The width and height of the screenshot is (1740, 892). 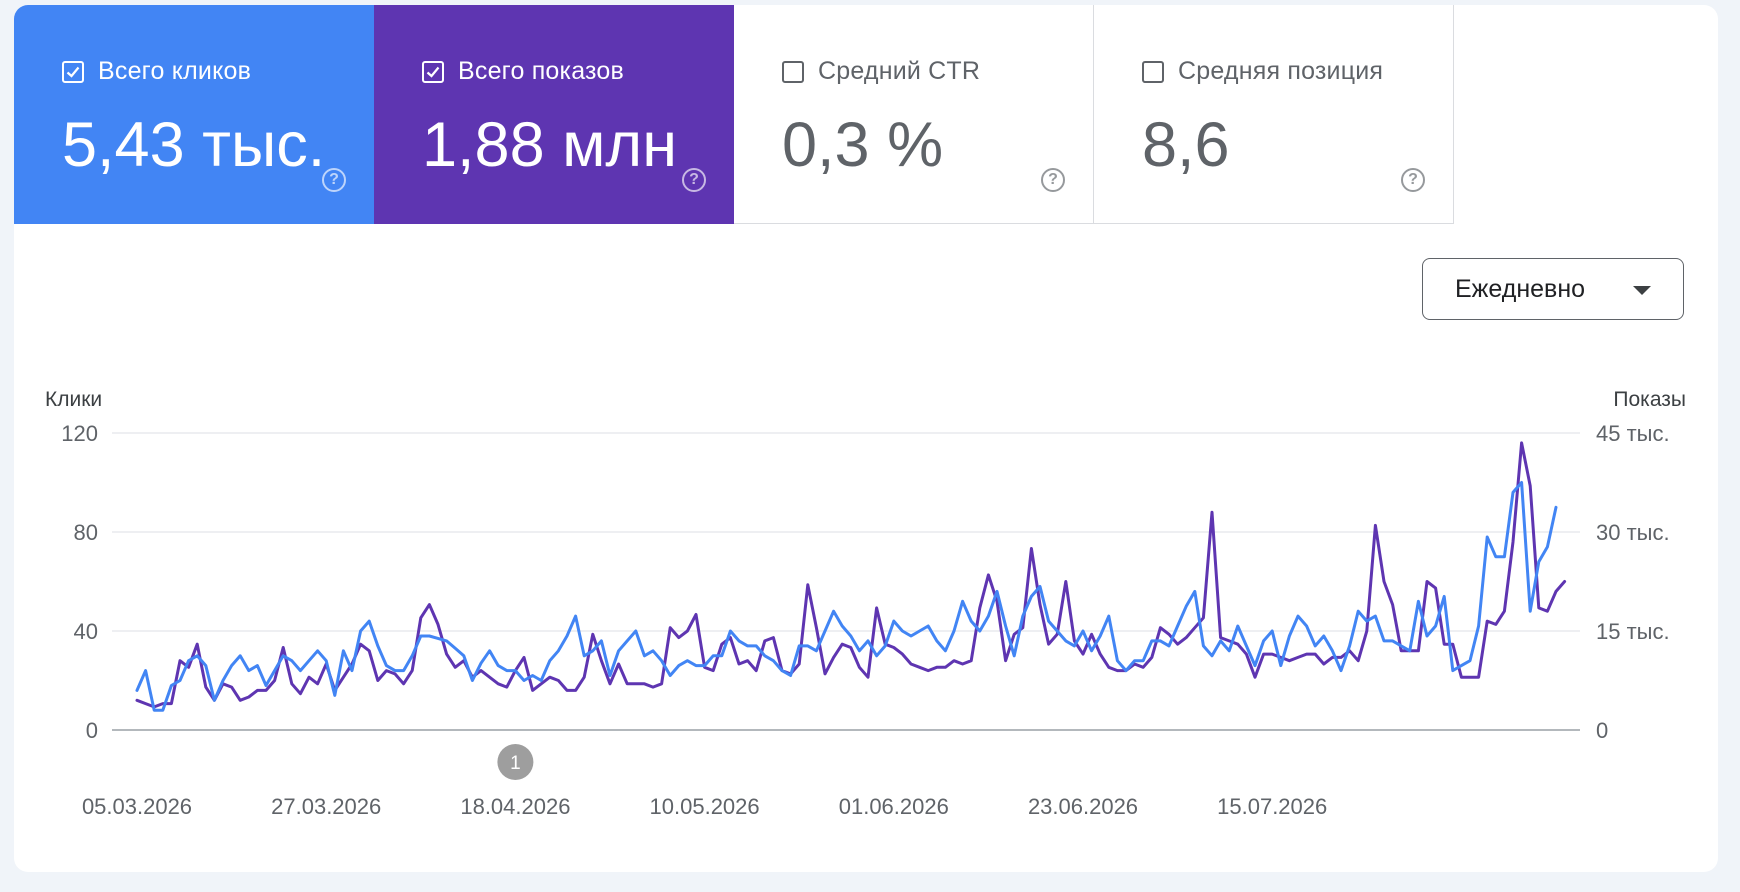 What do you see at coordinates (137, 806) in the screenshot?
I see `x-tick-label: 05.03.2026` at bounding box center [137, 806].